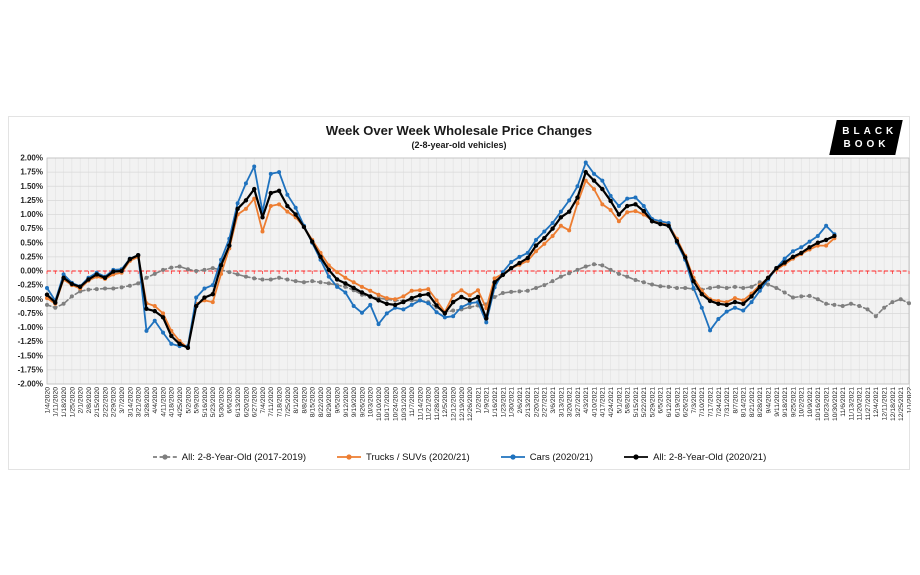 The image size is (920, 575). Describe the element at coordinates (346, 402) in the screenshot. I see `x-axis-date-label: 9/12/2020` at that location.